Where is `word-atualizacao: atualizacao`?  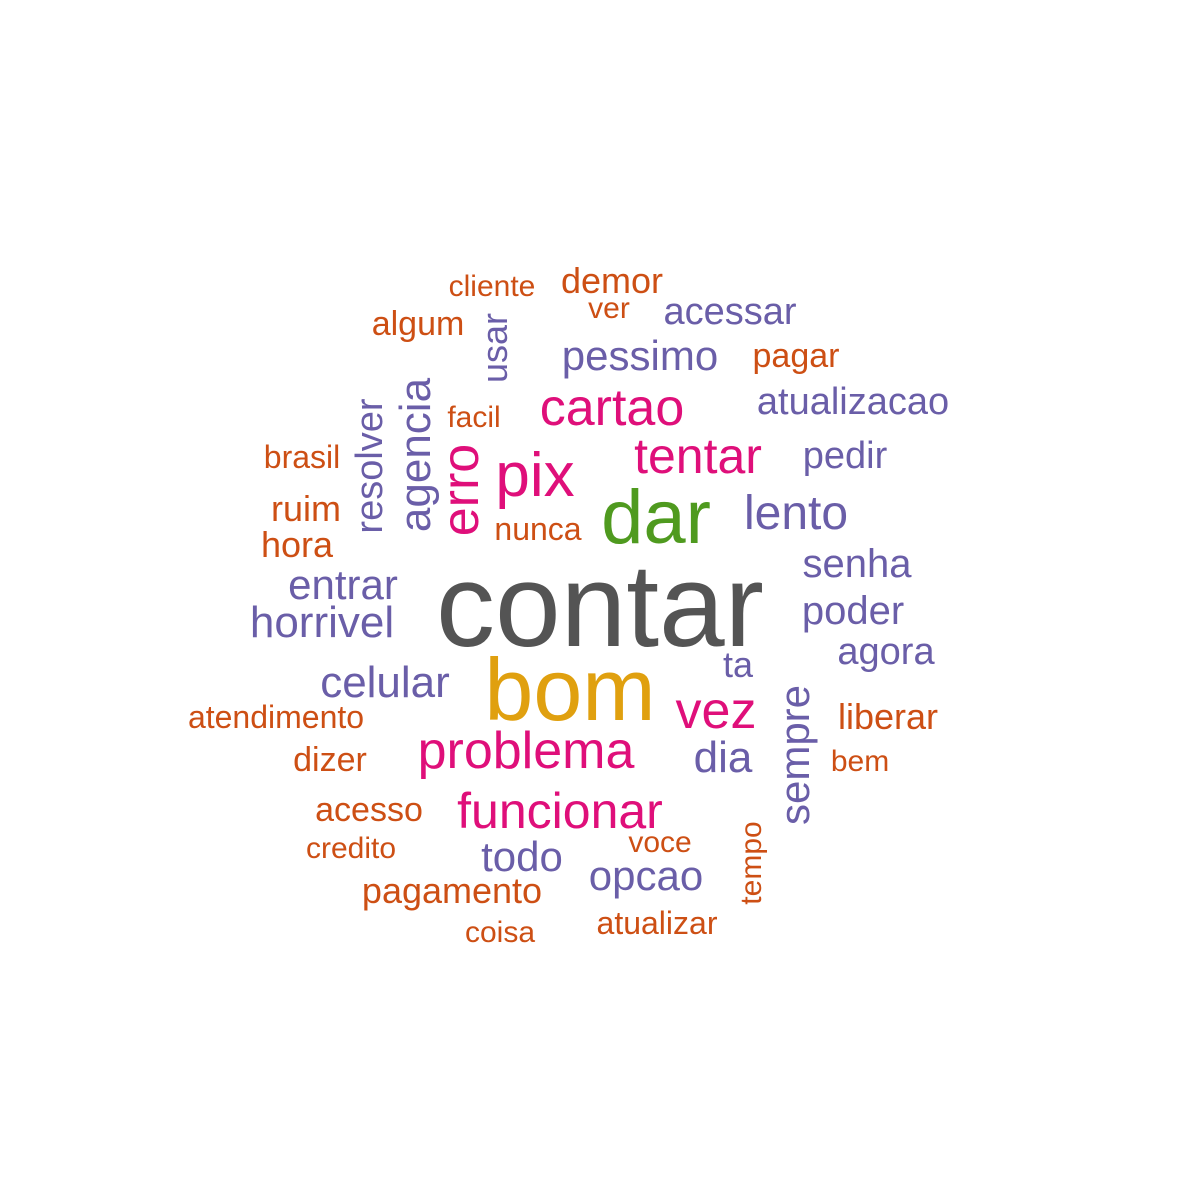 word-atualizacao: atualizacao is located at coordinates (853, 402).